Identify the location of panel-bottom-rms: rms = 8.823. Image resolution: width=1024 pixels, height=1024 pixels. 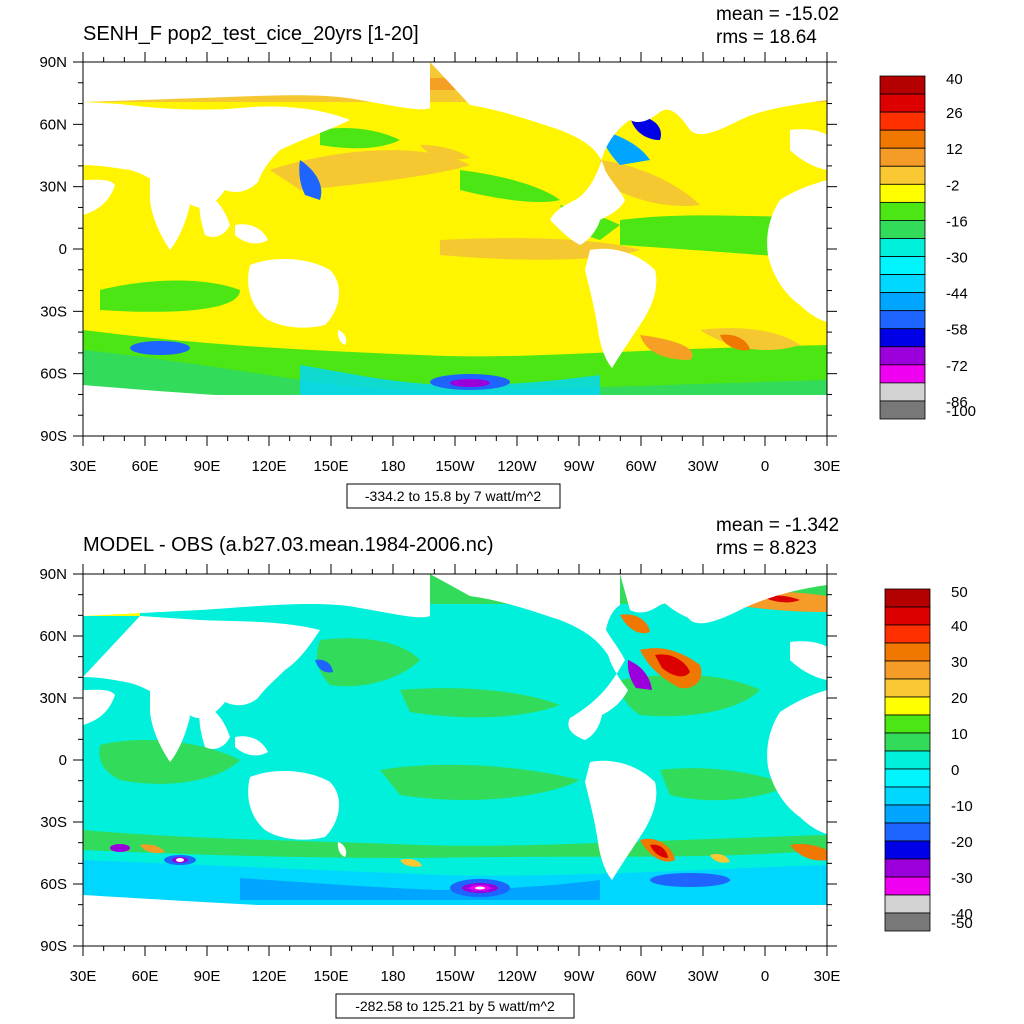
(766, 548).